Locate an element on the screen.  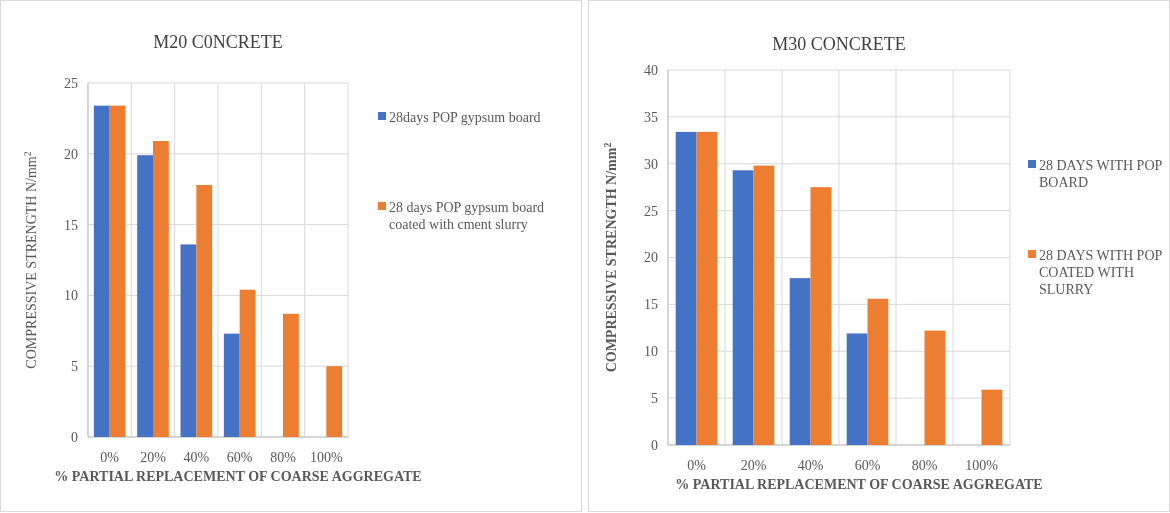
y-tick-label: 30 is located at coordinates (651, 164).